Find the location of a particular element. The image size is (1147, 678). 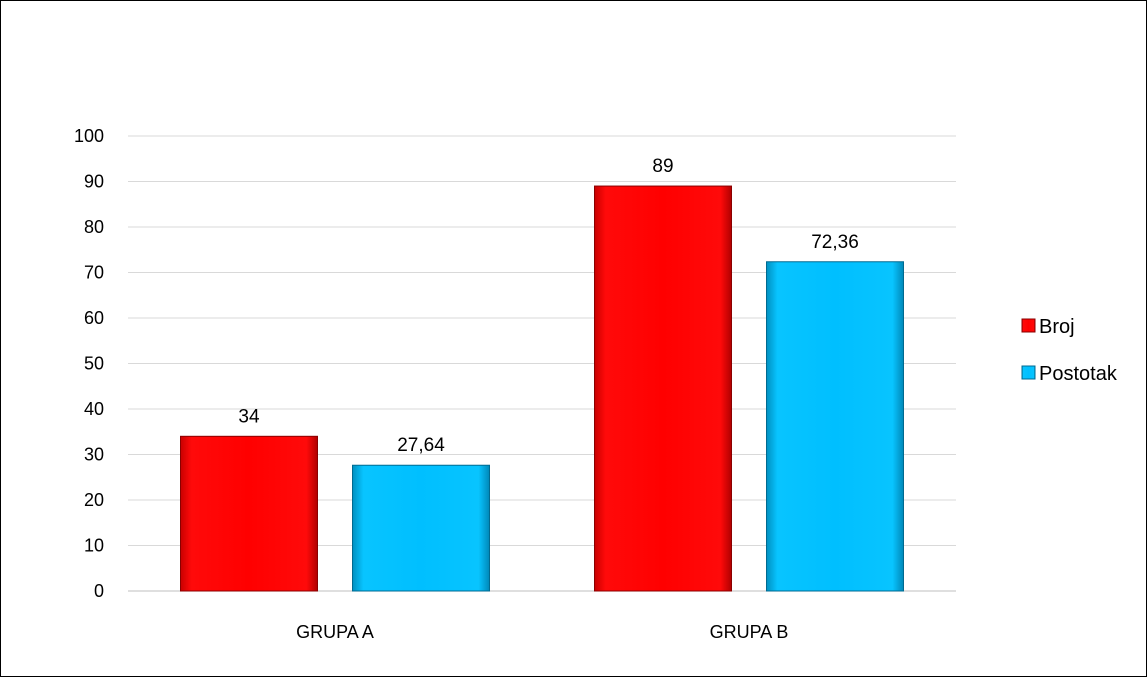

data-label: 72,36 is located at coordinates (835, 242).